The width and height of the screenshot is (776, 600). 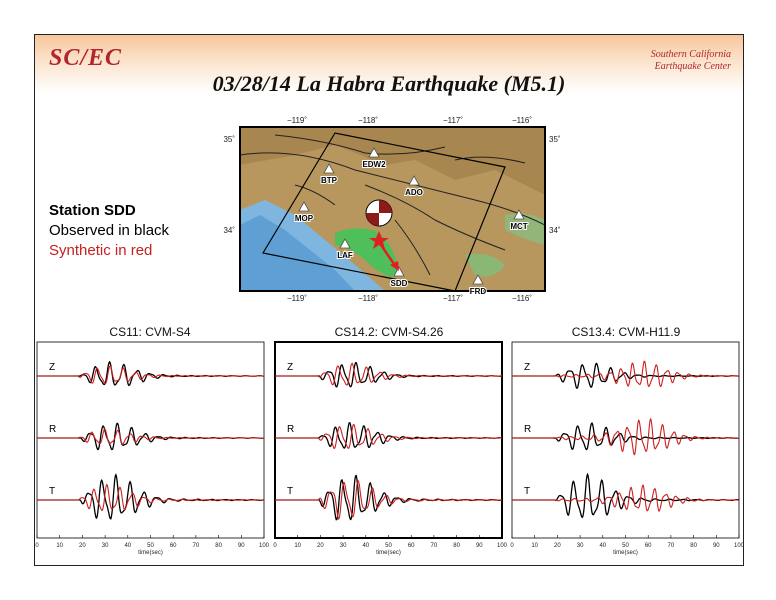 I want to click on station-label-sdd: SDD, so click(x=399, y=283).